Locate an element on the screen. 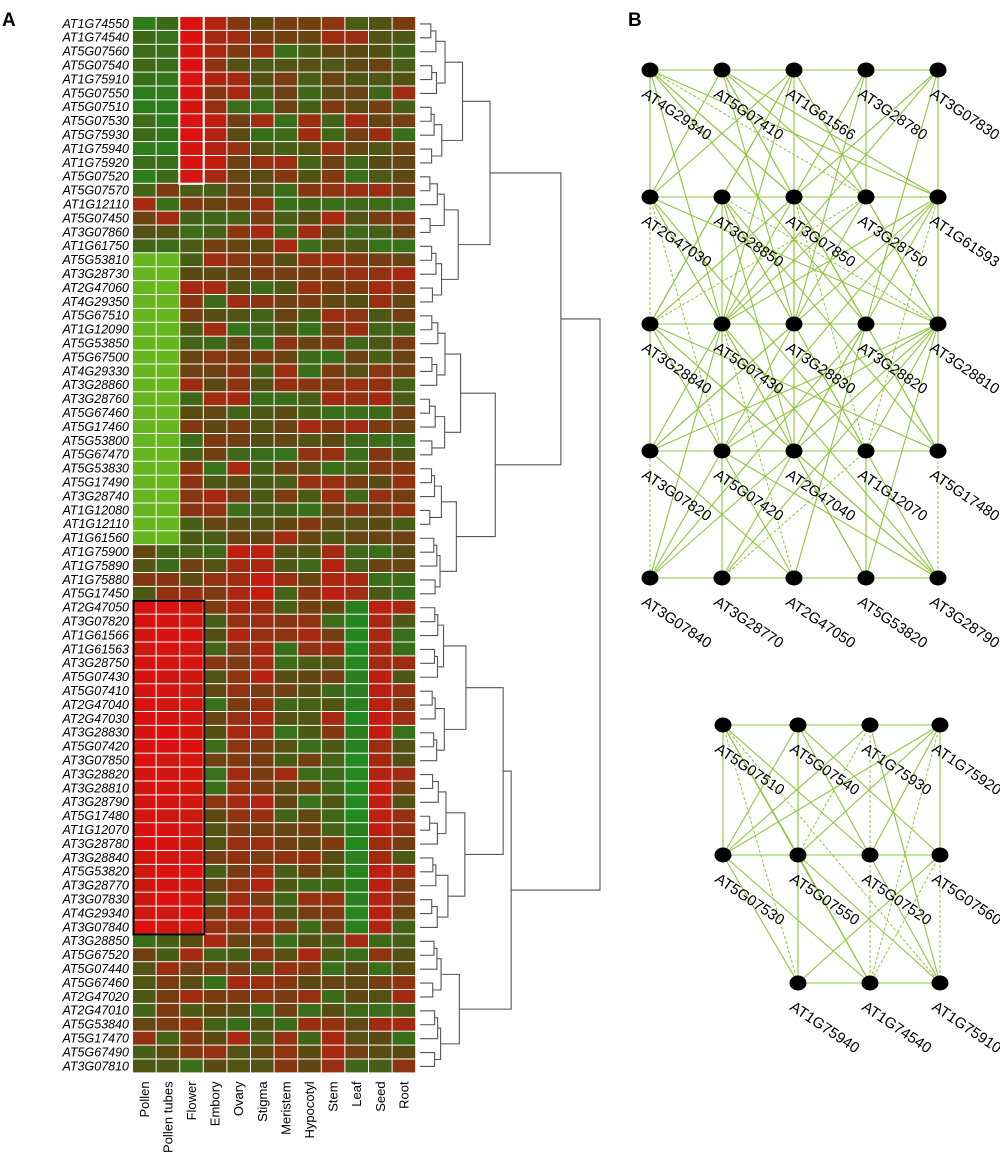 The image size is (1000, 1176). gene-label: AT3G28780 is located at coordinates (96, 844).